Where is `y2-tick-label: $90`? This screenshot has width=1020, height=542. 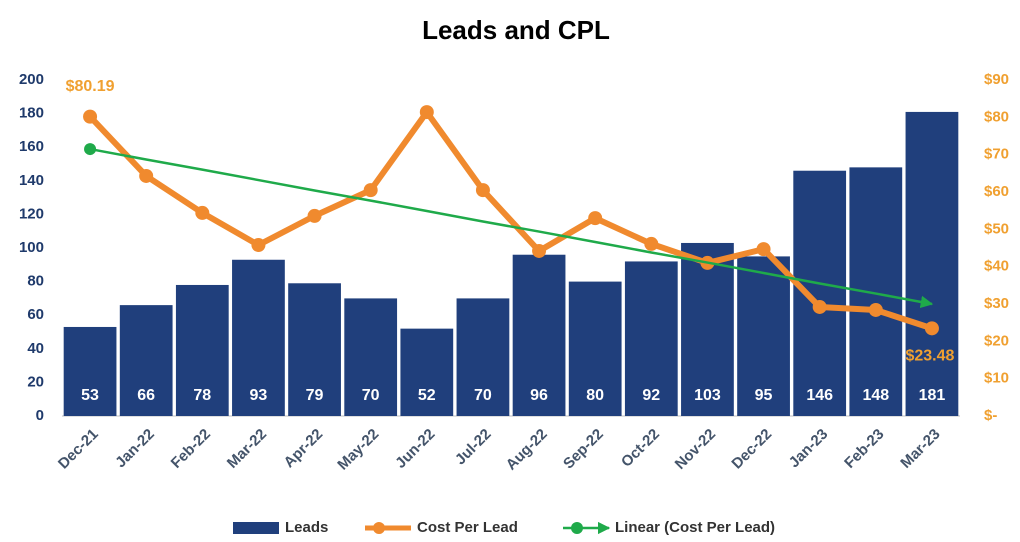 y2-tick-label: $90 is located at coordinates (996, 79).